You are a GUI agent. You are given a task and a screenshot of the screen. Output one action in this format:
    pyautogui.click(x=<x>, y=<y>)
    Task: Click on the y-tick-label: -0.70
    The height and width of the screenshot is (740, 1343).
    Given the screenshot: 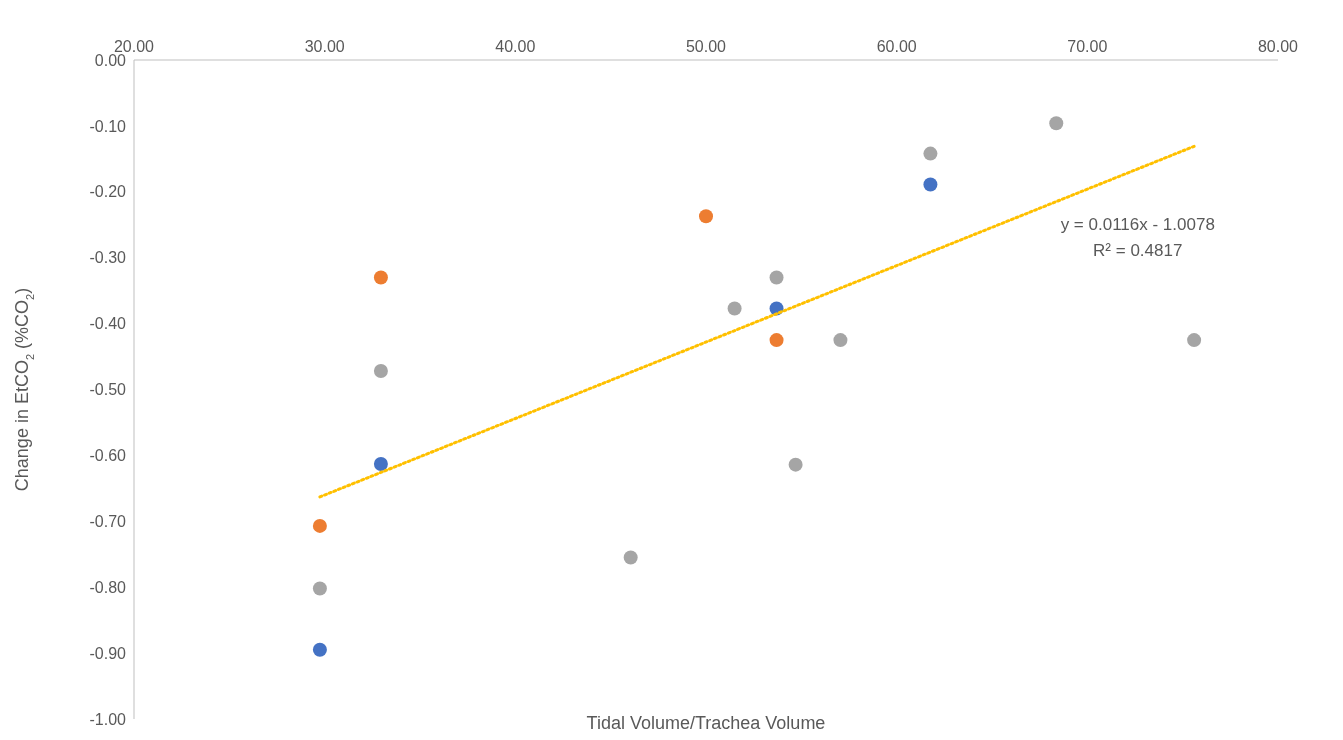 What is the action you would take?
    pyautogui.click(x=108, y=521)
    